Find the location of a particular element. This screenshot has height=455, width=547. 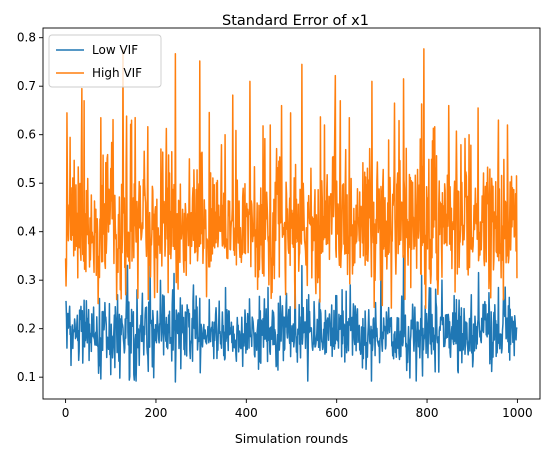

legend: Low VIF High VIF is located at coordinates (105, 61).